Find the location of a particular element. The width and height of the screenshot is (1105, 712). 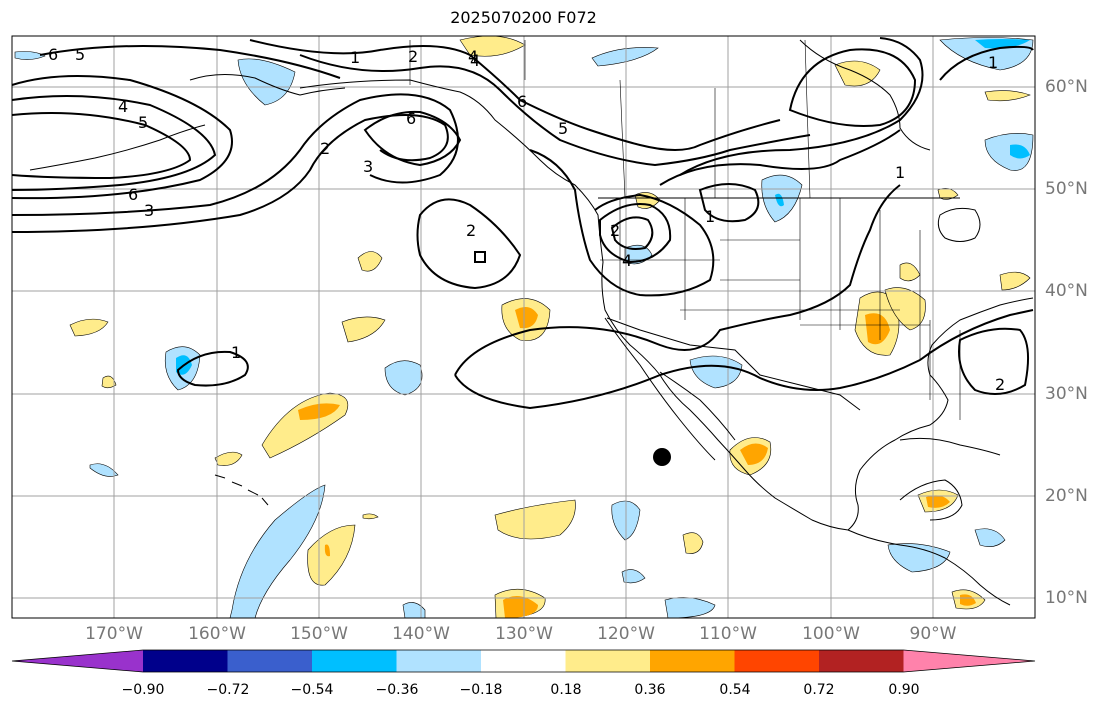

colorbar-segments is located at coordinates (523, 661).